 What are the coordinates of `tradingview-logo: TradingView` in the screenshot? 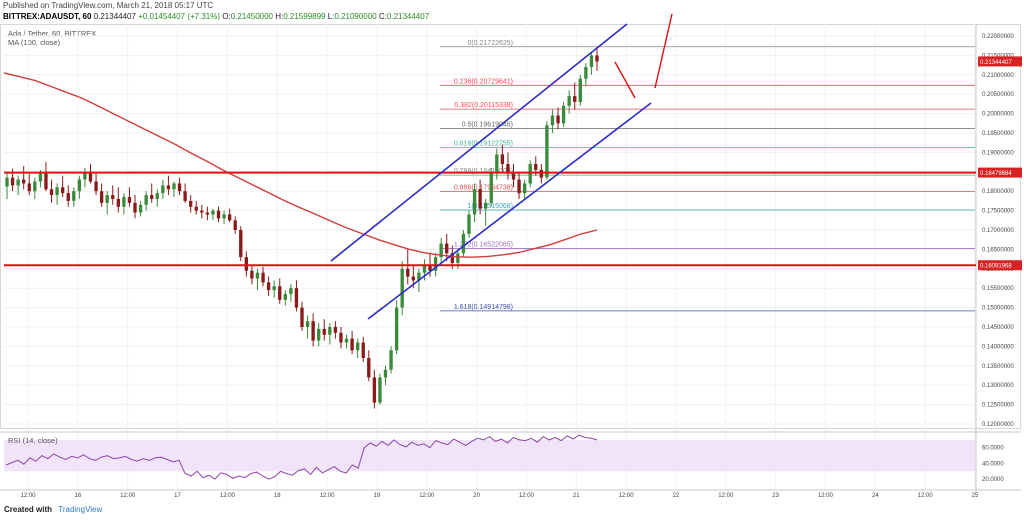 It's located at (80, 509).